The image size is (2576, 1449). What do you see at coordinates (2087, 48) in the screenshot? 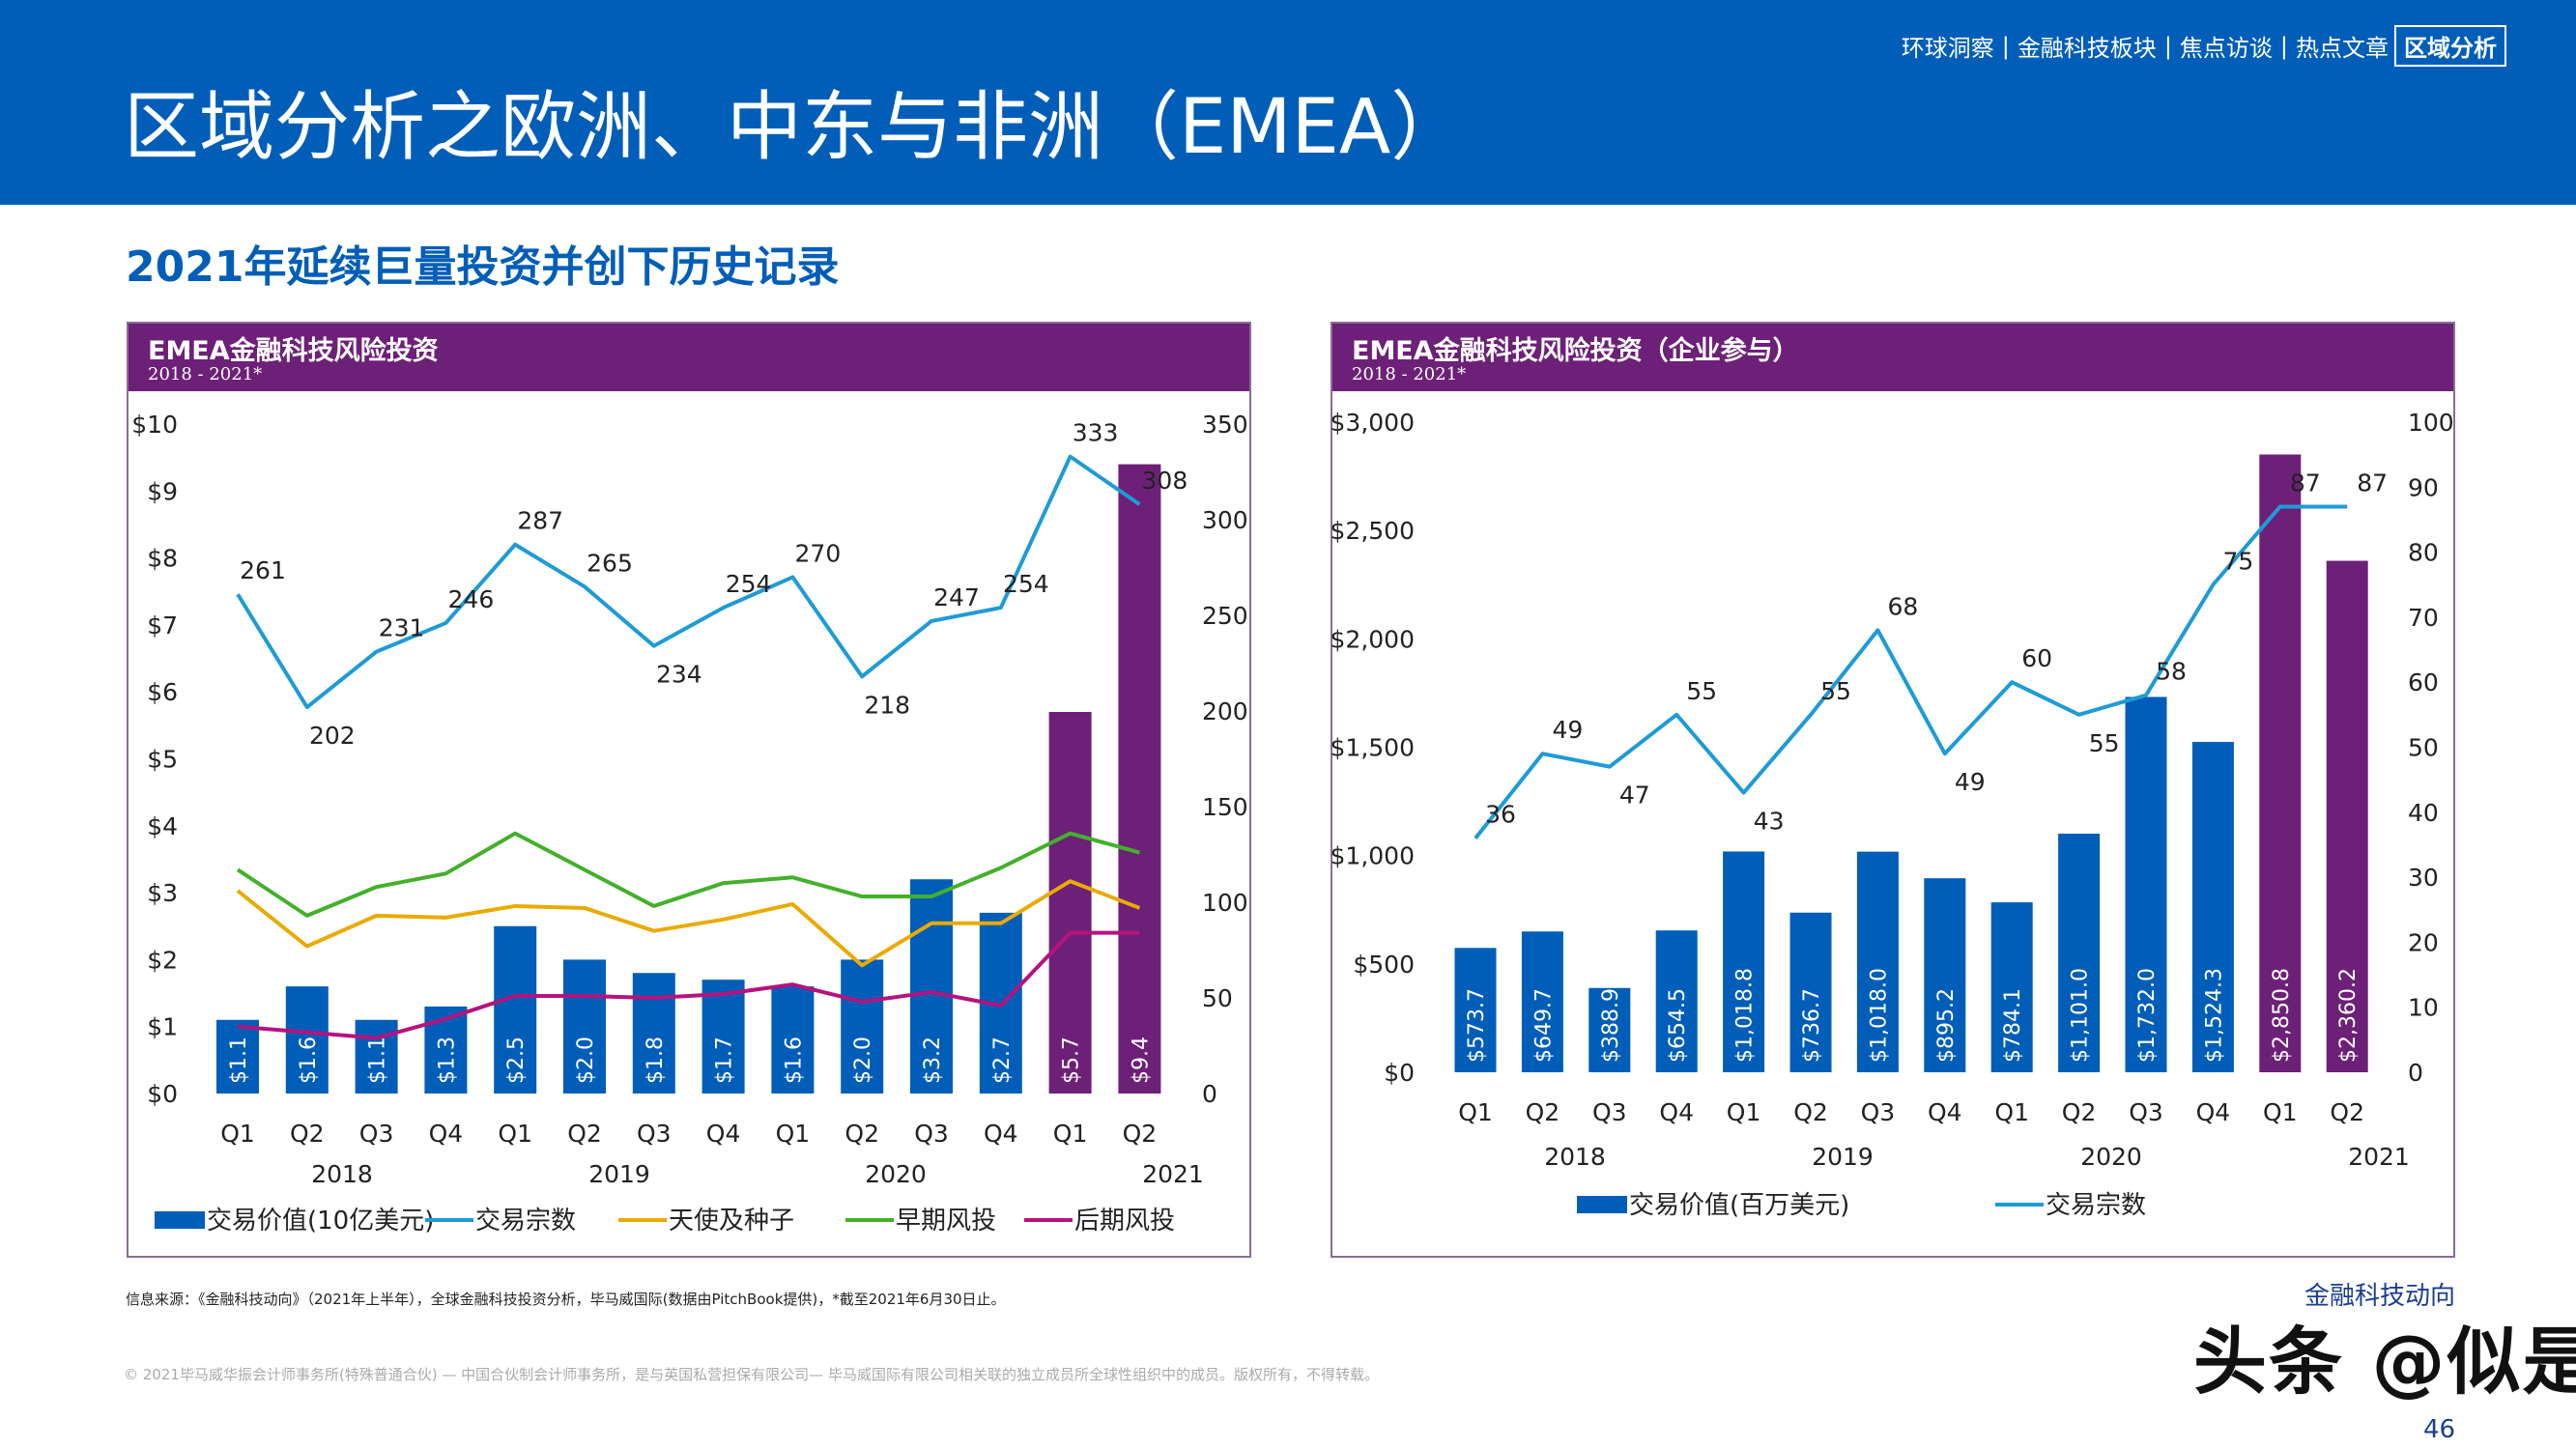
I see `nav-fintech-sectors: 金融科技板块` at bounding box center [2087, 48].